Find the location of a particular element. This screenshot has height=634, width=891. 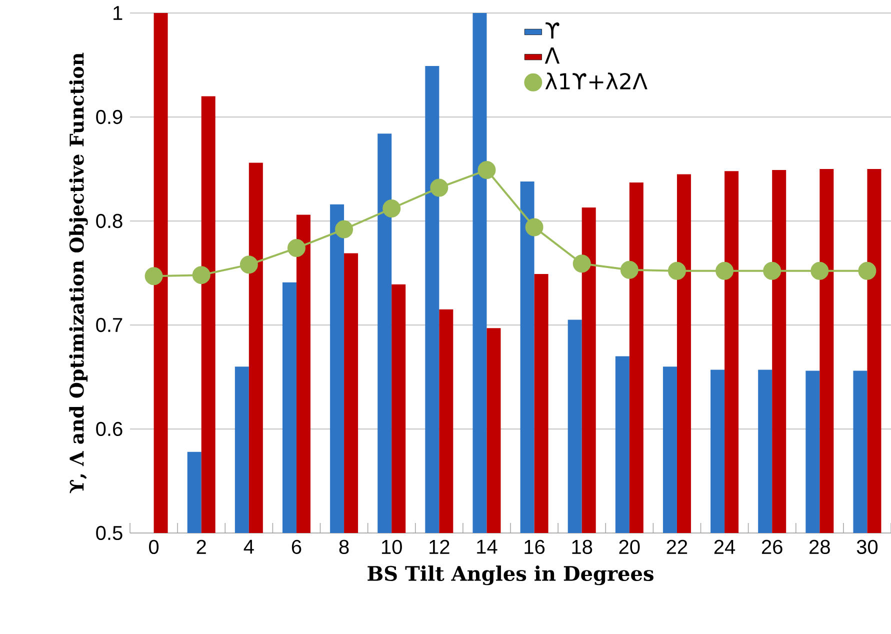

x-tick-label: 14 is located at coordinates (487, 547).